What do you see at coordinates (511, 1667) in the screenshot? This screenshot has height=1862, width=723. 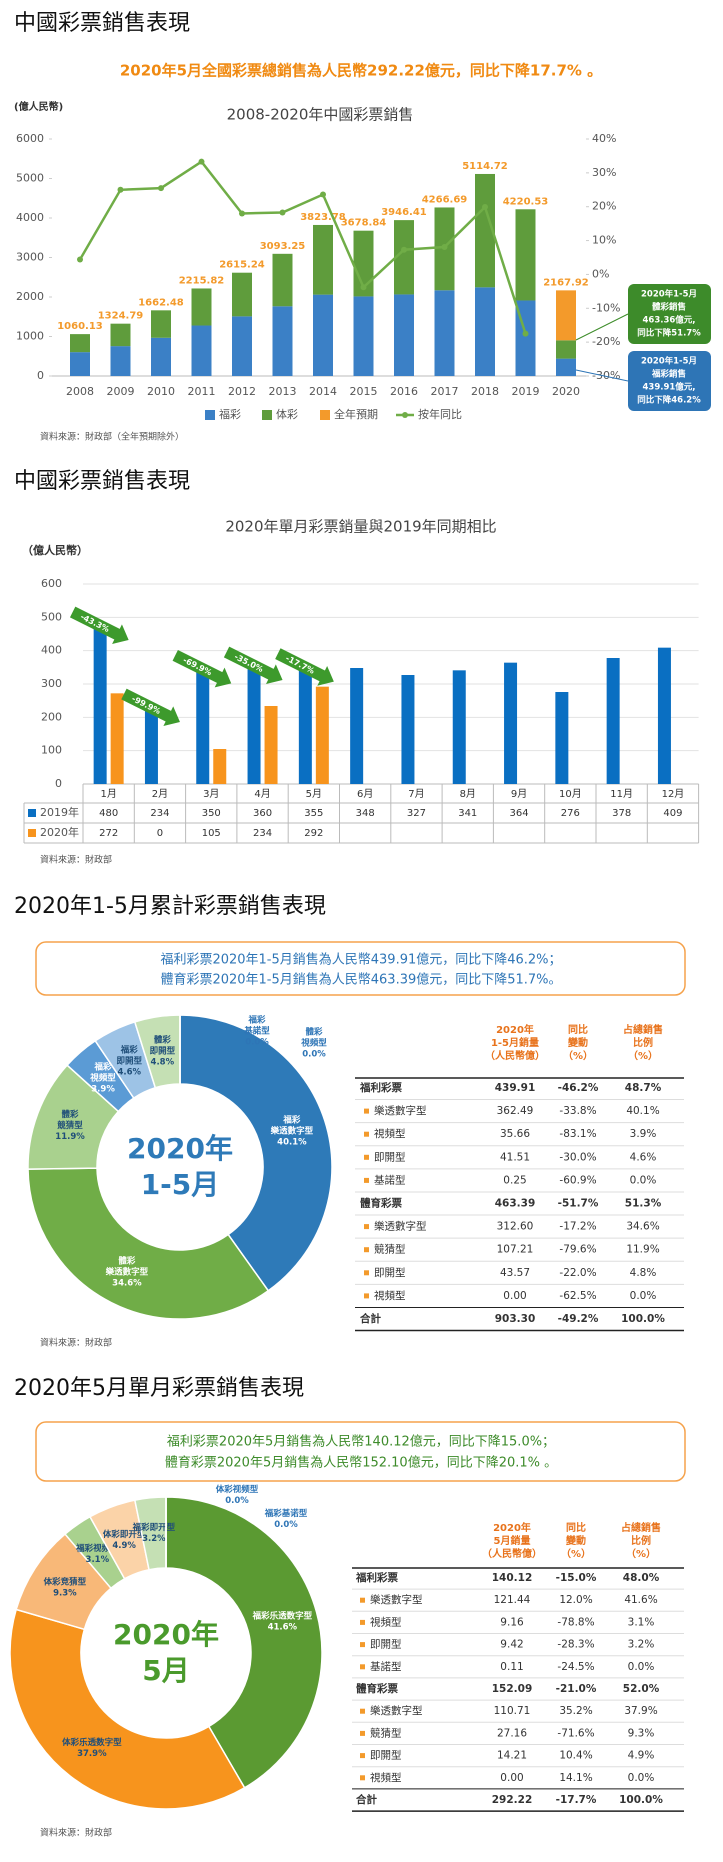 I see `table-cell: 0.11` at bounding box center [511, 1667].